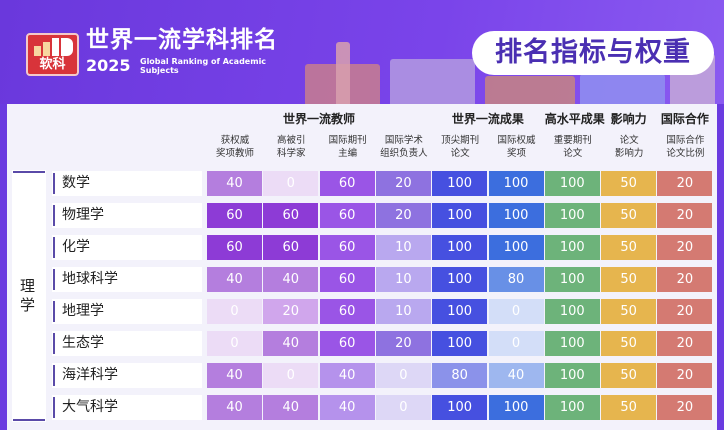  I want to click on column-header-line: 顶尖期刊, so click(460, 140).